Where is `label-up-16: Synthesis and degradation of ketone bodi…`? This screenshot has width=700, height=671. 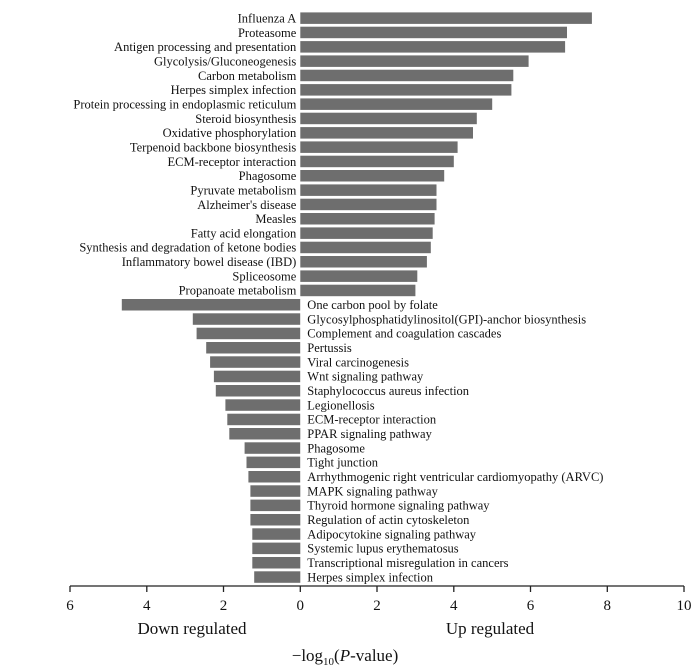
label-up-16: Synthesis and degradation of ketone bodi… is located at coordinates (187, 248).